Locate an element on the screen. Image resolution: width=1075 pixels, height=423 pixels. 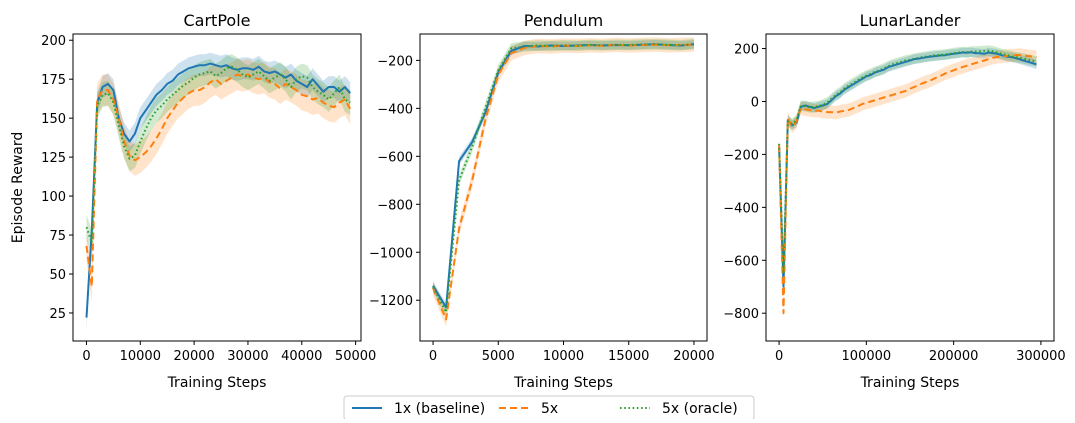
legend-label: 1x (baseline) is located at coordinates (439, 409).